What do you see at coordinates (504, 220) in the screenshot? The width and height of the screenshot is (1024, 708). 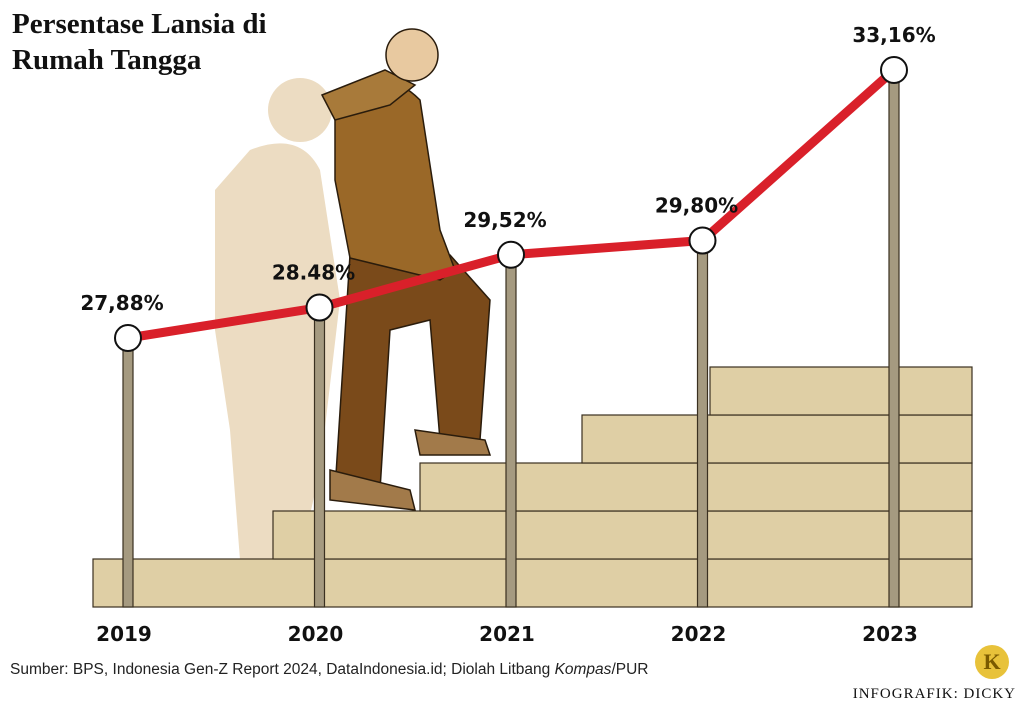 I see `value-label: 29,52%` at bounding box center [504, 220].